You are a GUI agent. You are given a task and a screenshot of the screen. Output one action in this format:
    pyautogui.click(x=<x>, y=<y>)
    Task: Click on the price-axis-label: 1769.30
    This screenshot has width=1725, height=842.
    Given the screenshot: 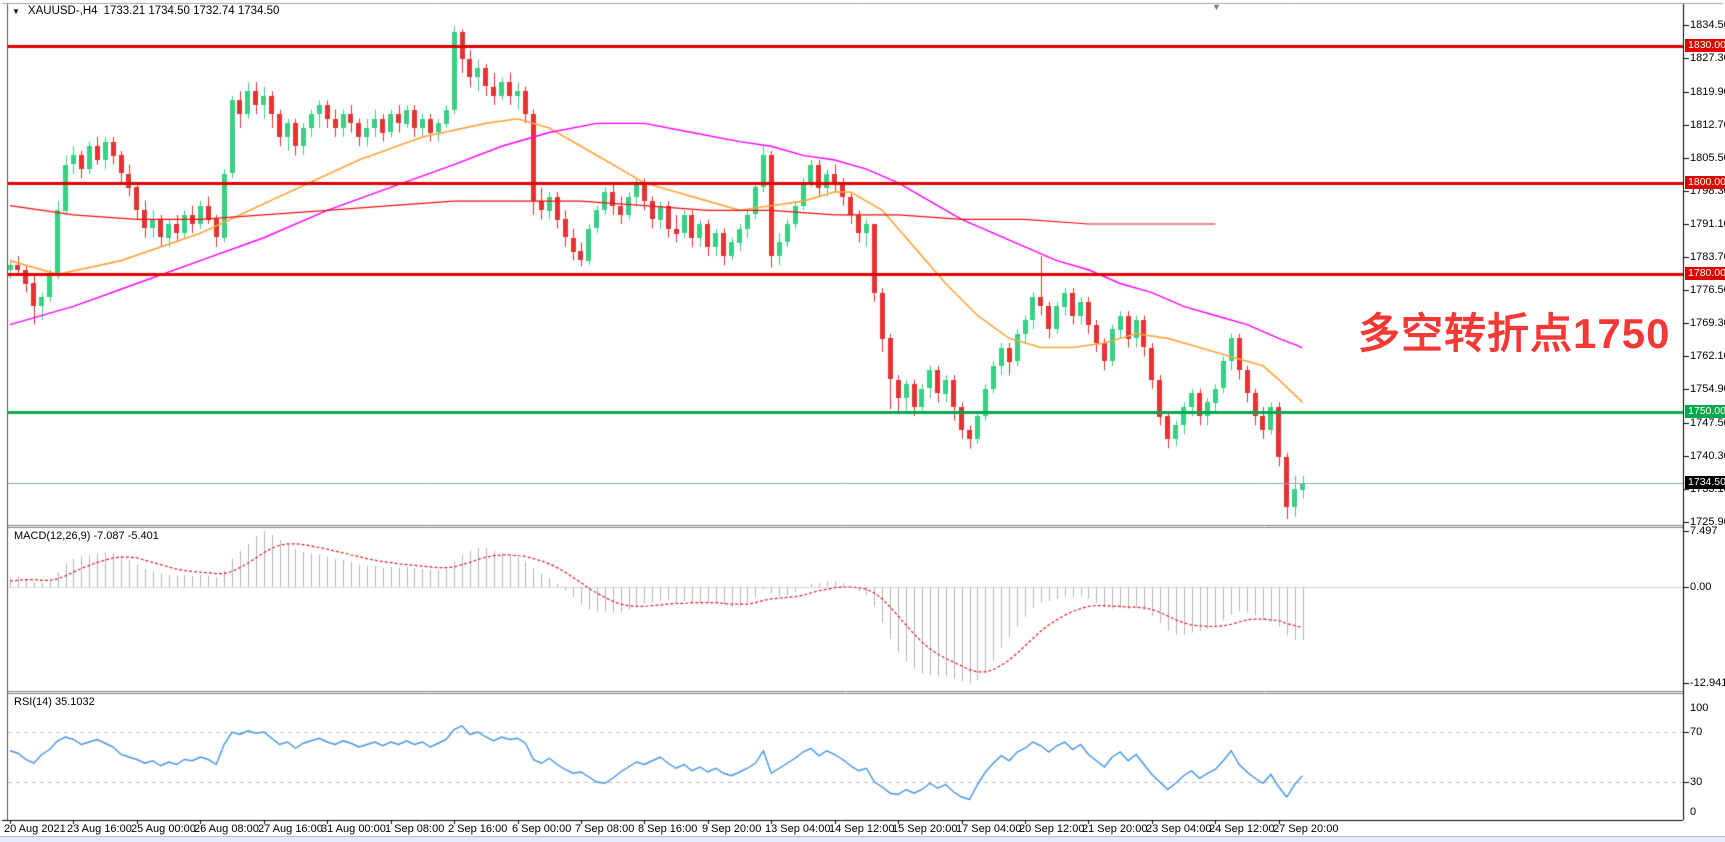 What is the action you would take?
    pyautogui.click(x=1707, y=323)
    